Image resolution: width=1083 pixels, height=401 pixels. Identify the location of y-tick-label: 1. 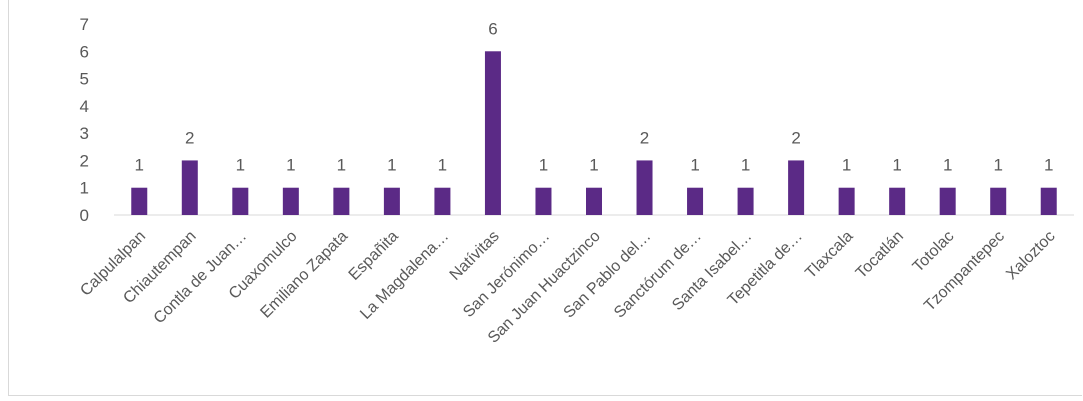
(84, 188).